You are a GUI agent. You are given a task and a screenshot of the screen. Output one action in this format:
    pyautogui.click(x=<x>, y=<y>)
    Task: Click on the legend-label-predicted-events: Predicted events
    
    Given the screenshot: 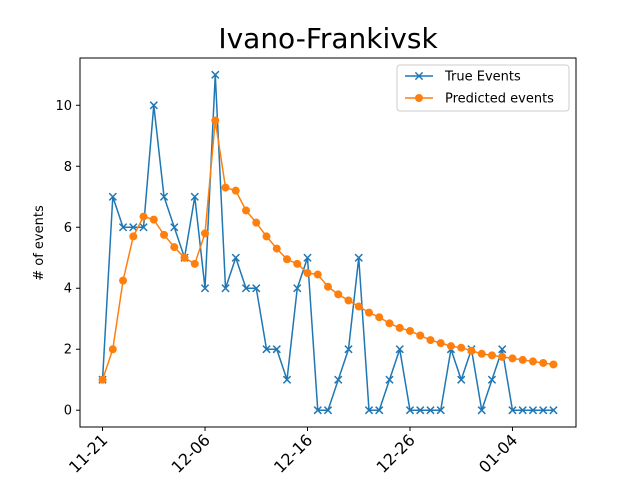 What is the action you would take?
    pyautogui.click(x=499, y=99)
    